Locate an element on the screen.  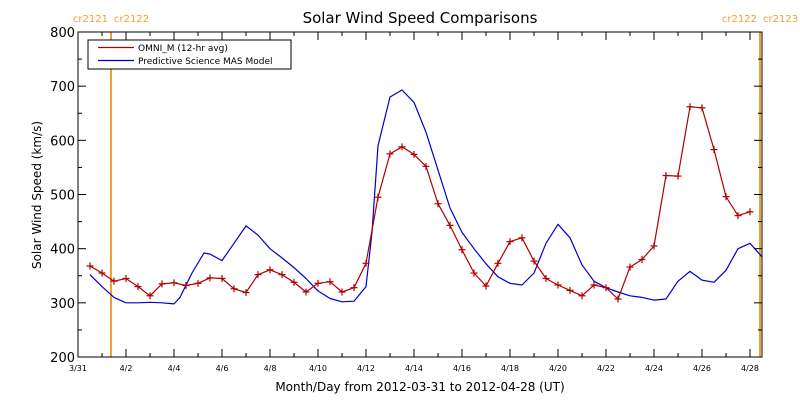
x-tick-label: 4/14 is located at coordinates (414, 368).